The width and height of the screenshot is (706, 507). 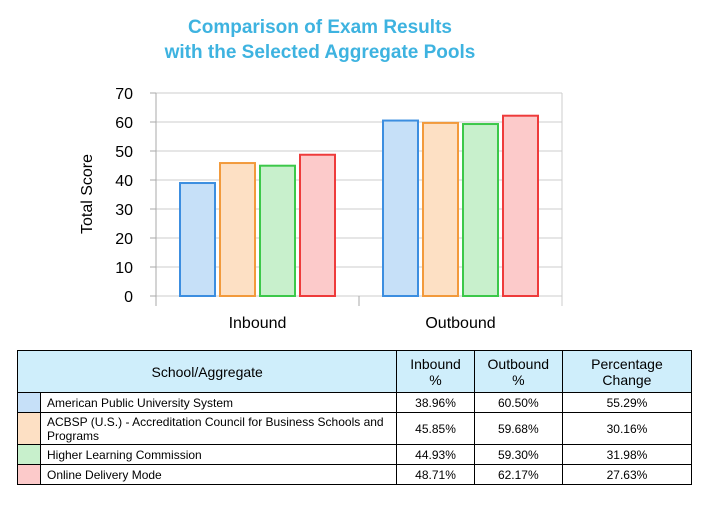 I want to click on row-change: 30.16%, so click(x=627, y=428).